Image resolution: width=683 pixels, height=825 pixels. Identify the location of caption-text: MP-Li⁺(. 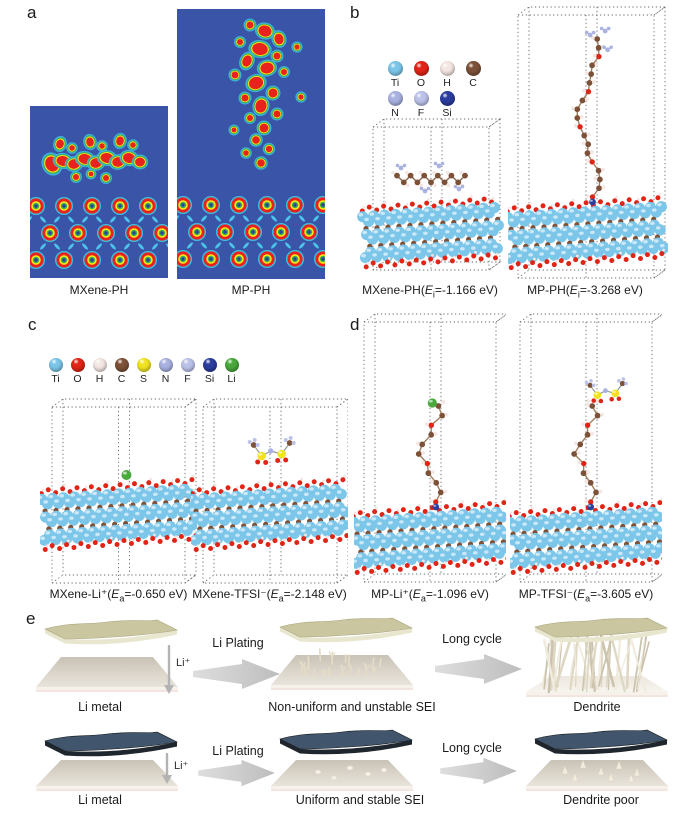
(392, 594).